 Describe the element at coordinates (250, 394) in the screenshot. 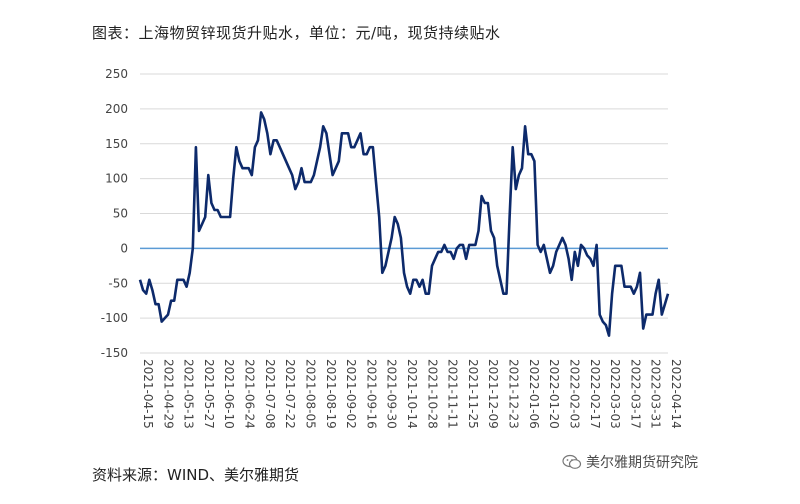

I see `x-tick-label: 2021-06-24` at that location.